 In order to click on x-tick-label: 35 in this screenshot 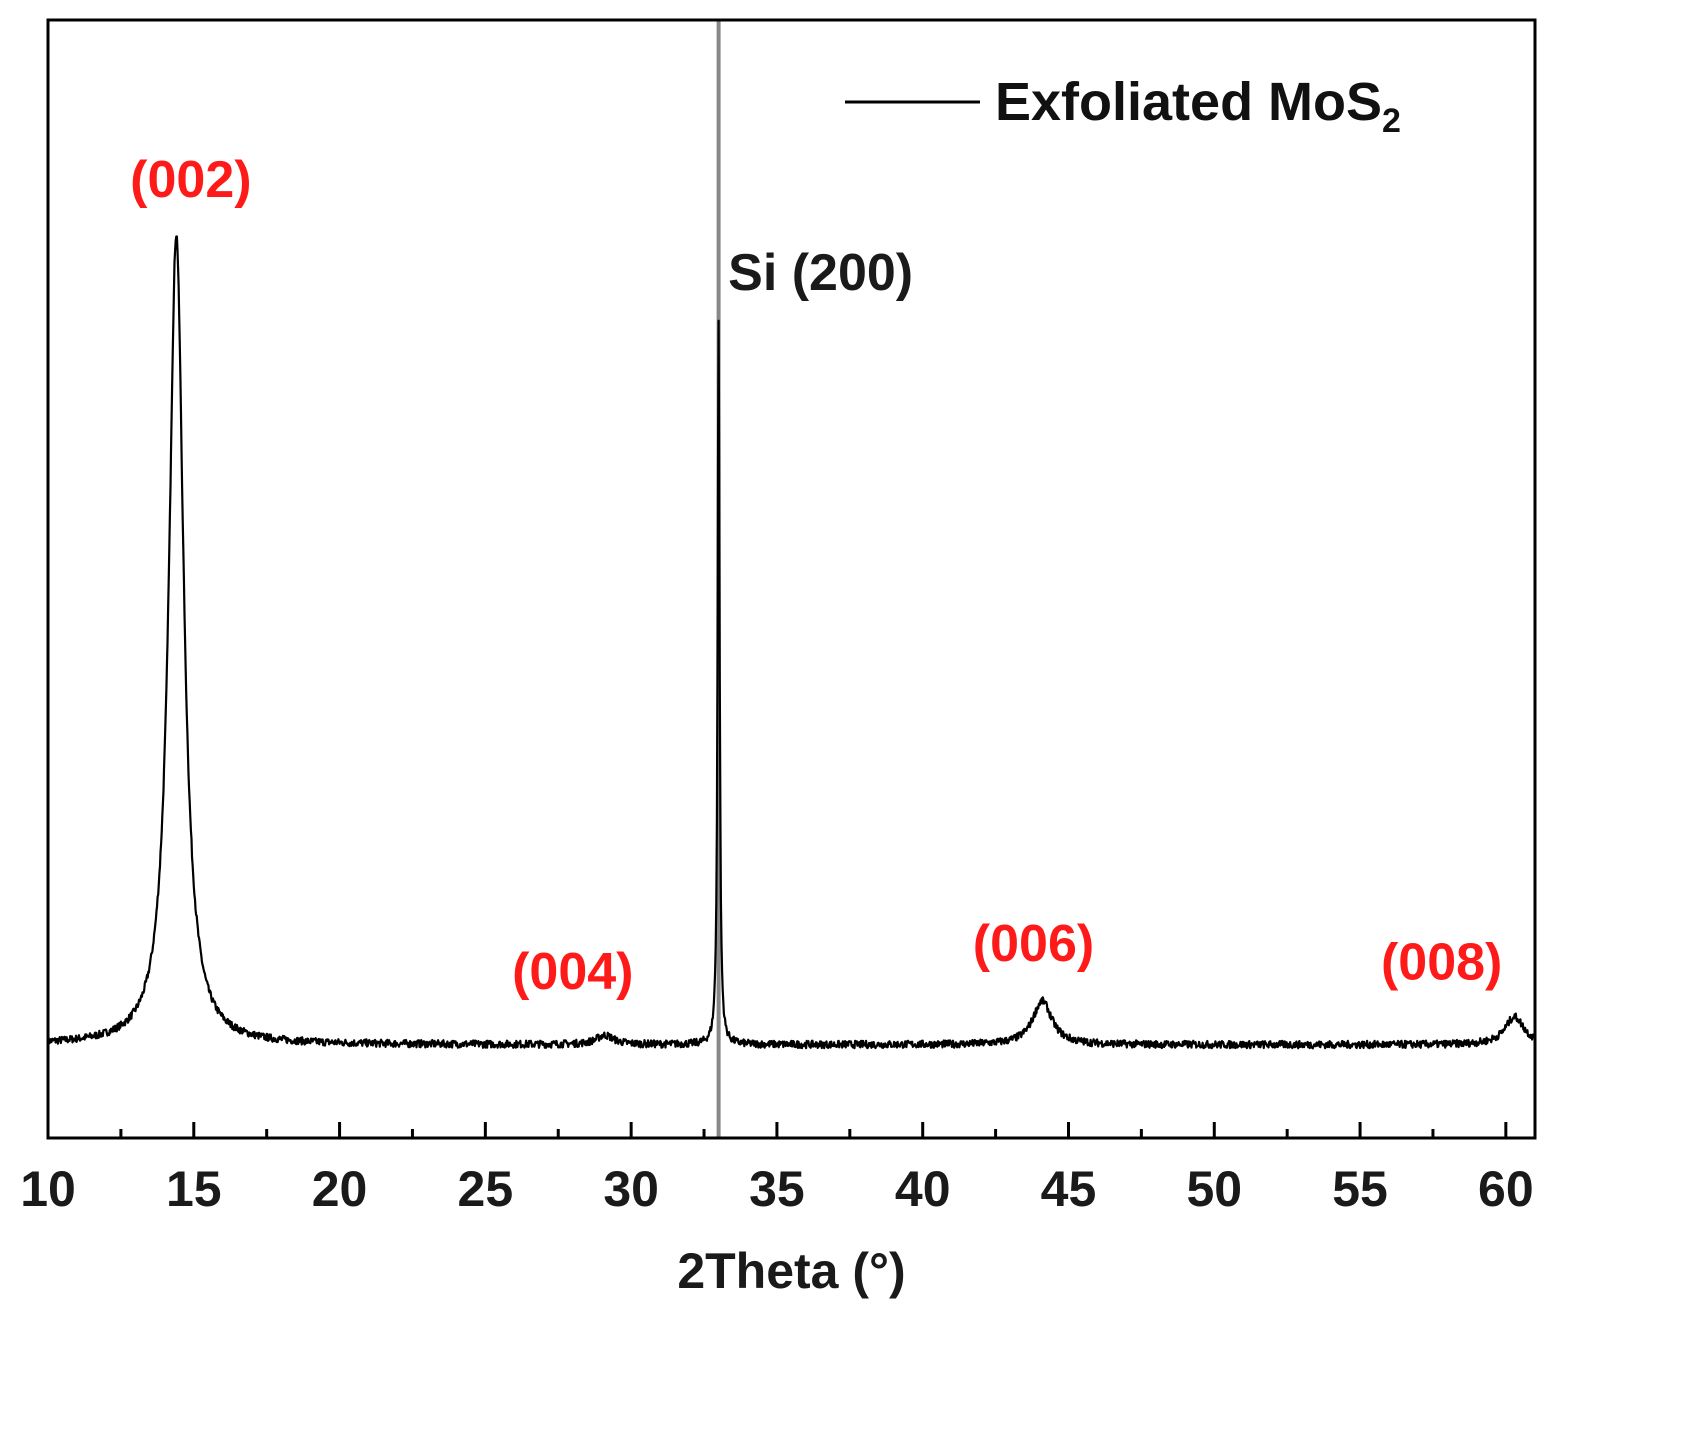, I will do `click(777, 1189)`.